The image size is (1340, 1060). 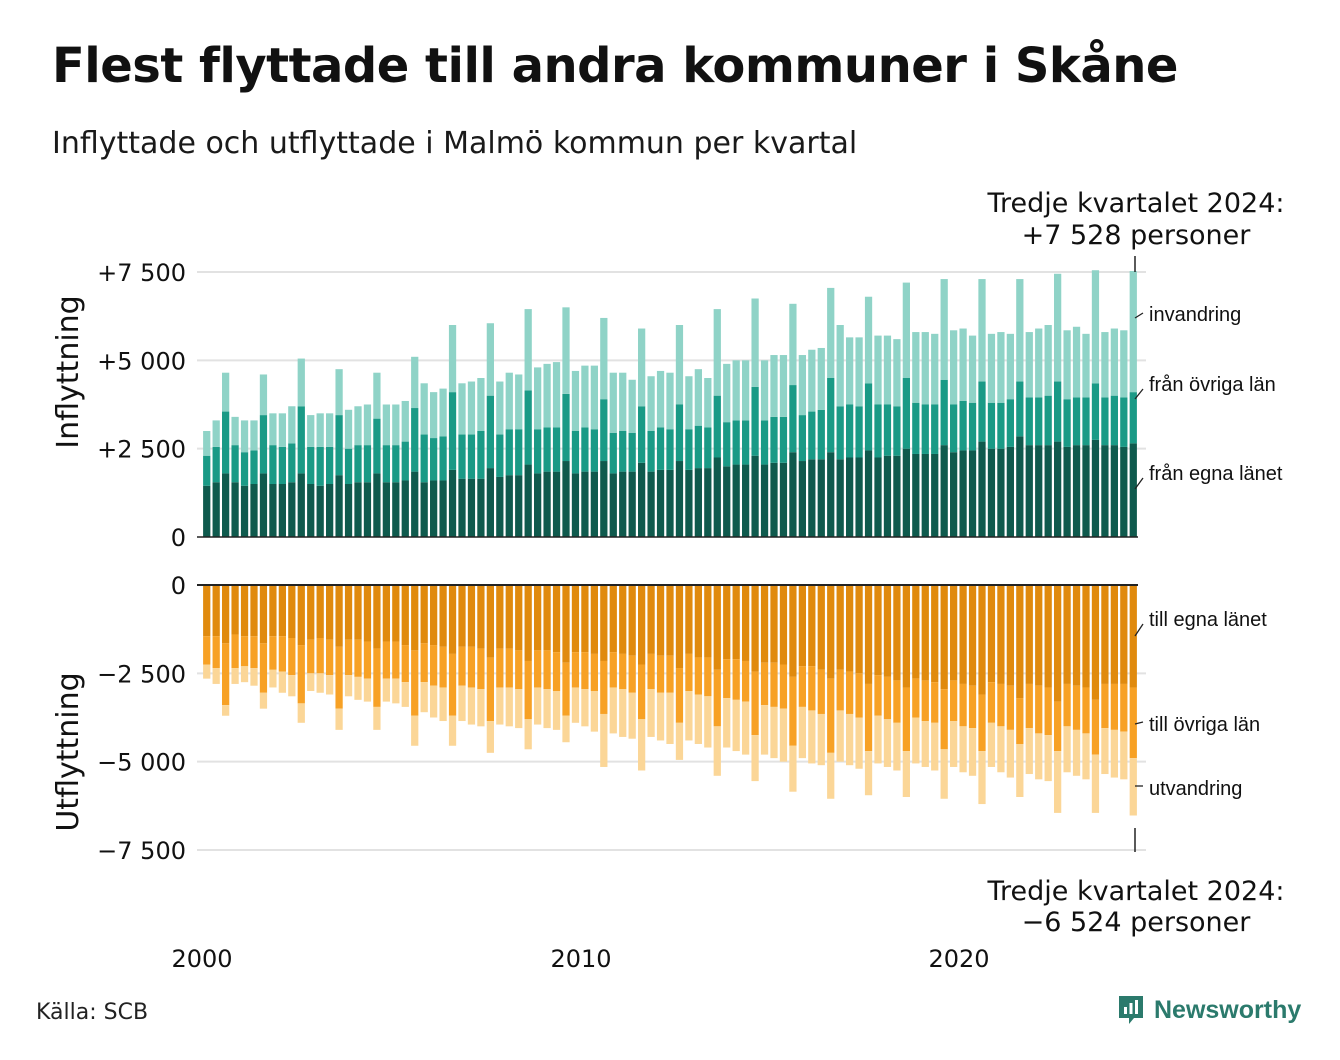 What do you see at coordinates (1228, 1009) in the screenshot?
I see `brand-name: Newsworthy` at bounding box center [1228, 1009].